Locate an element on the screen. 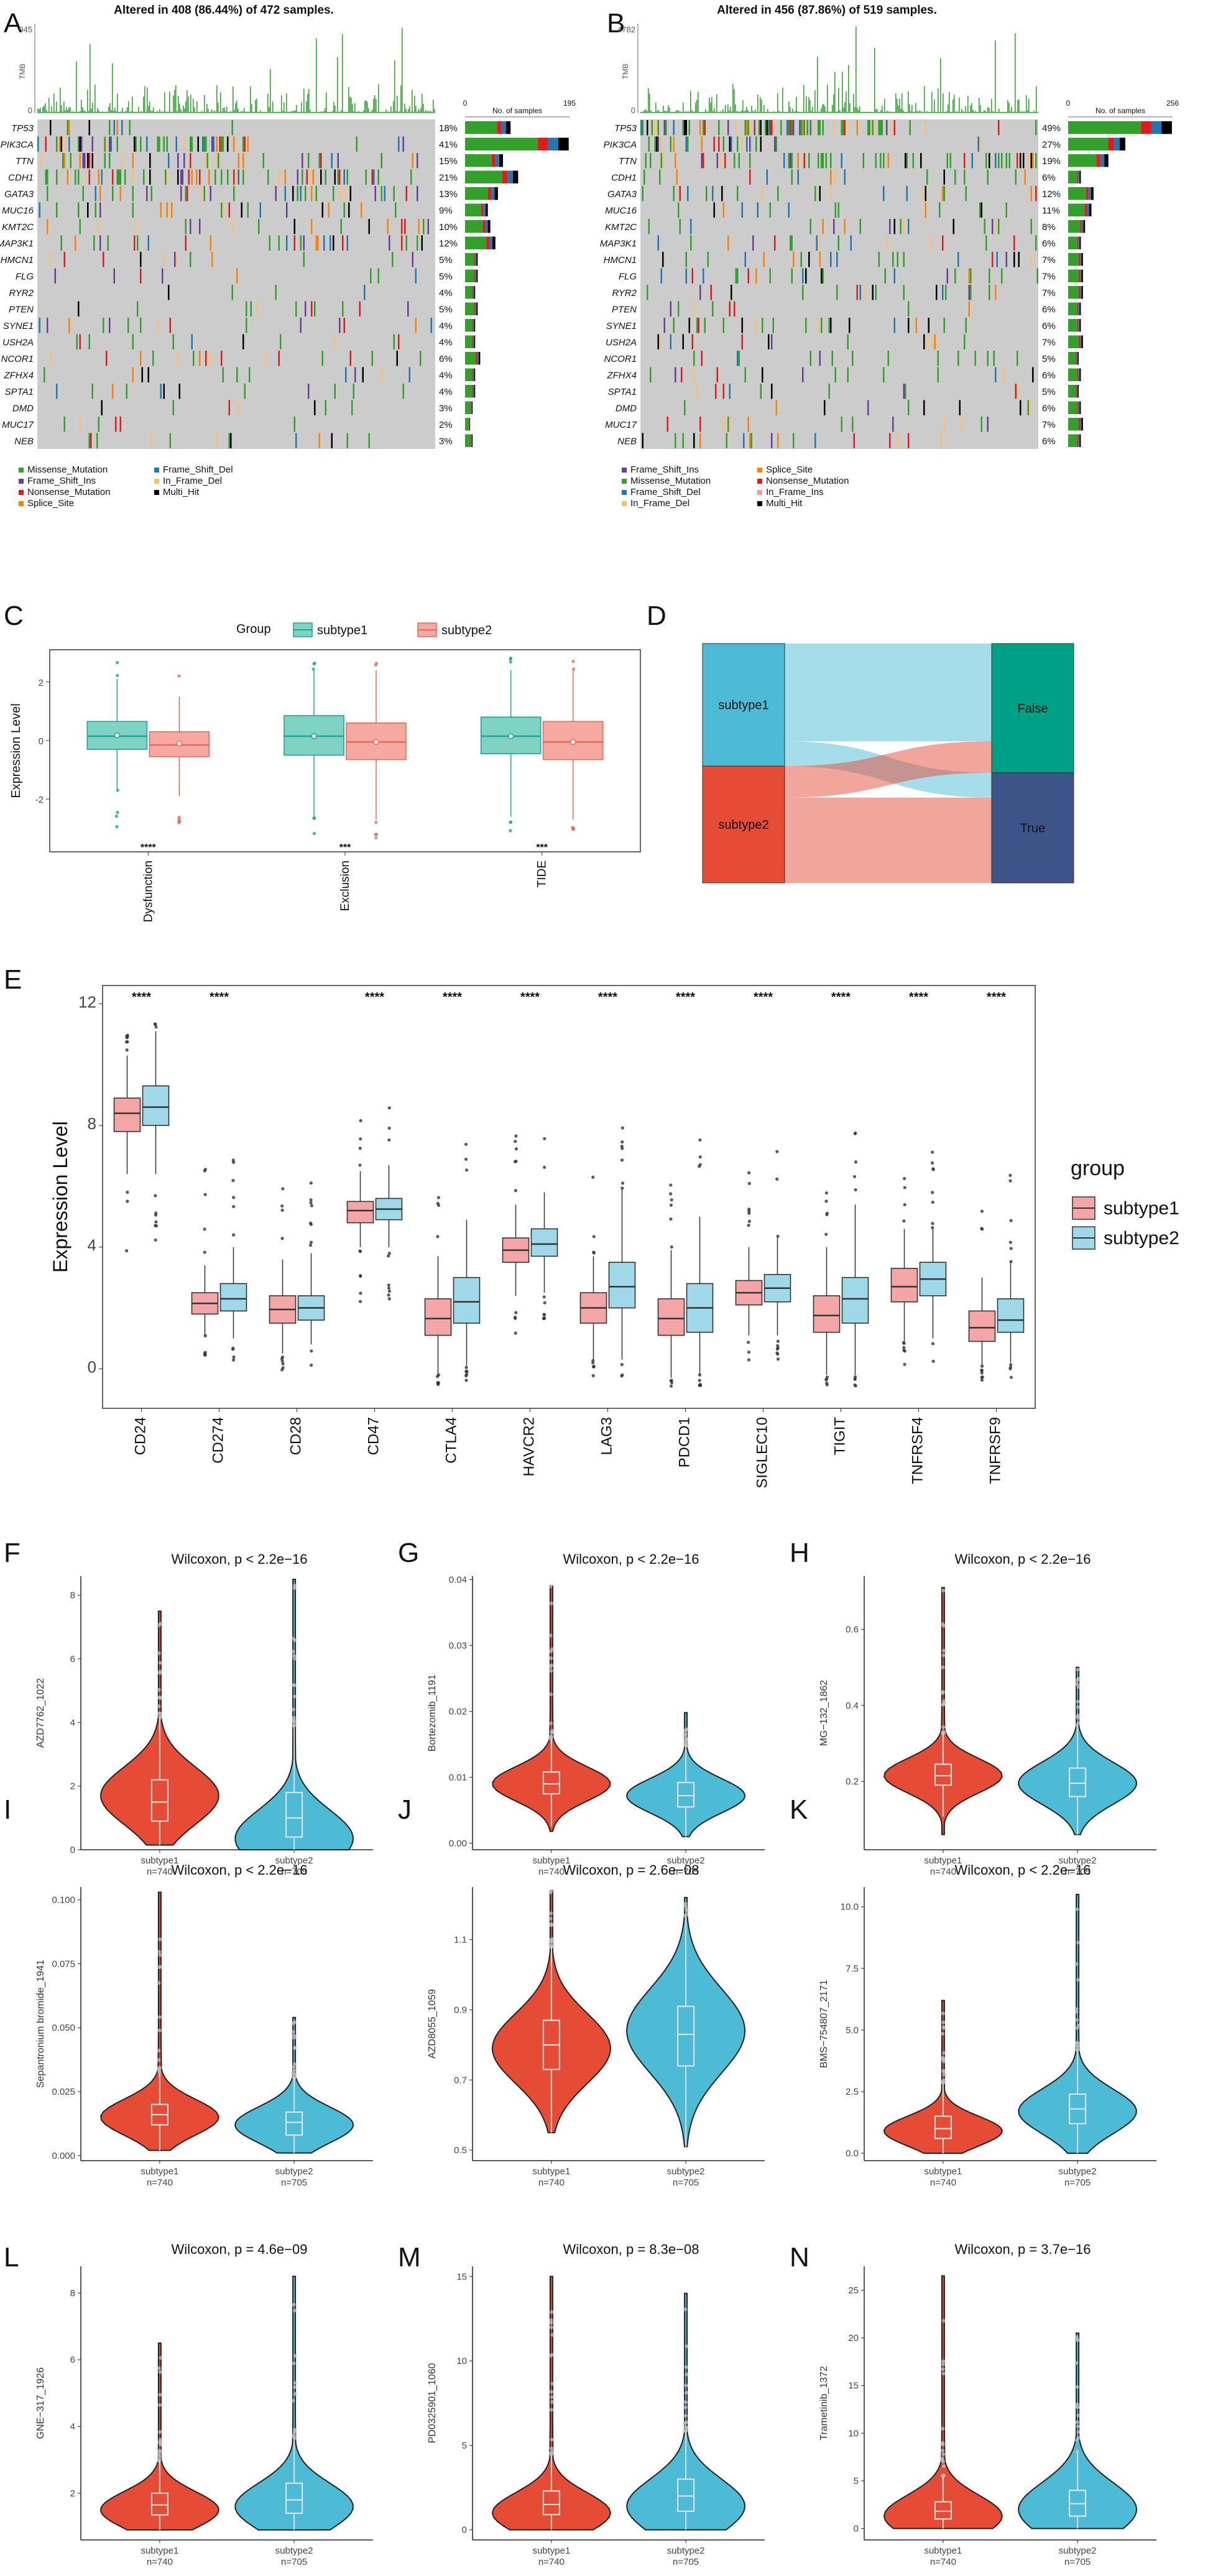 The image size is (1213, 2576). gene-label: PIK3CA is located at coordinates (17, 145).